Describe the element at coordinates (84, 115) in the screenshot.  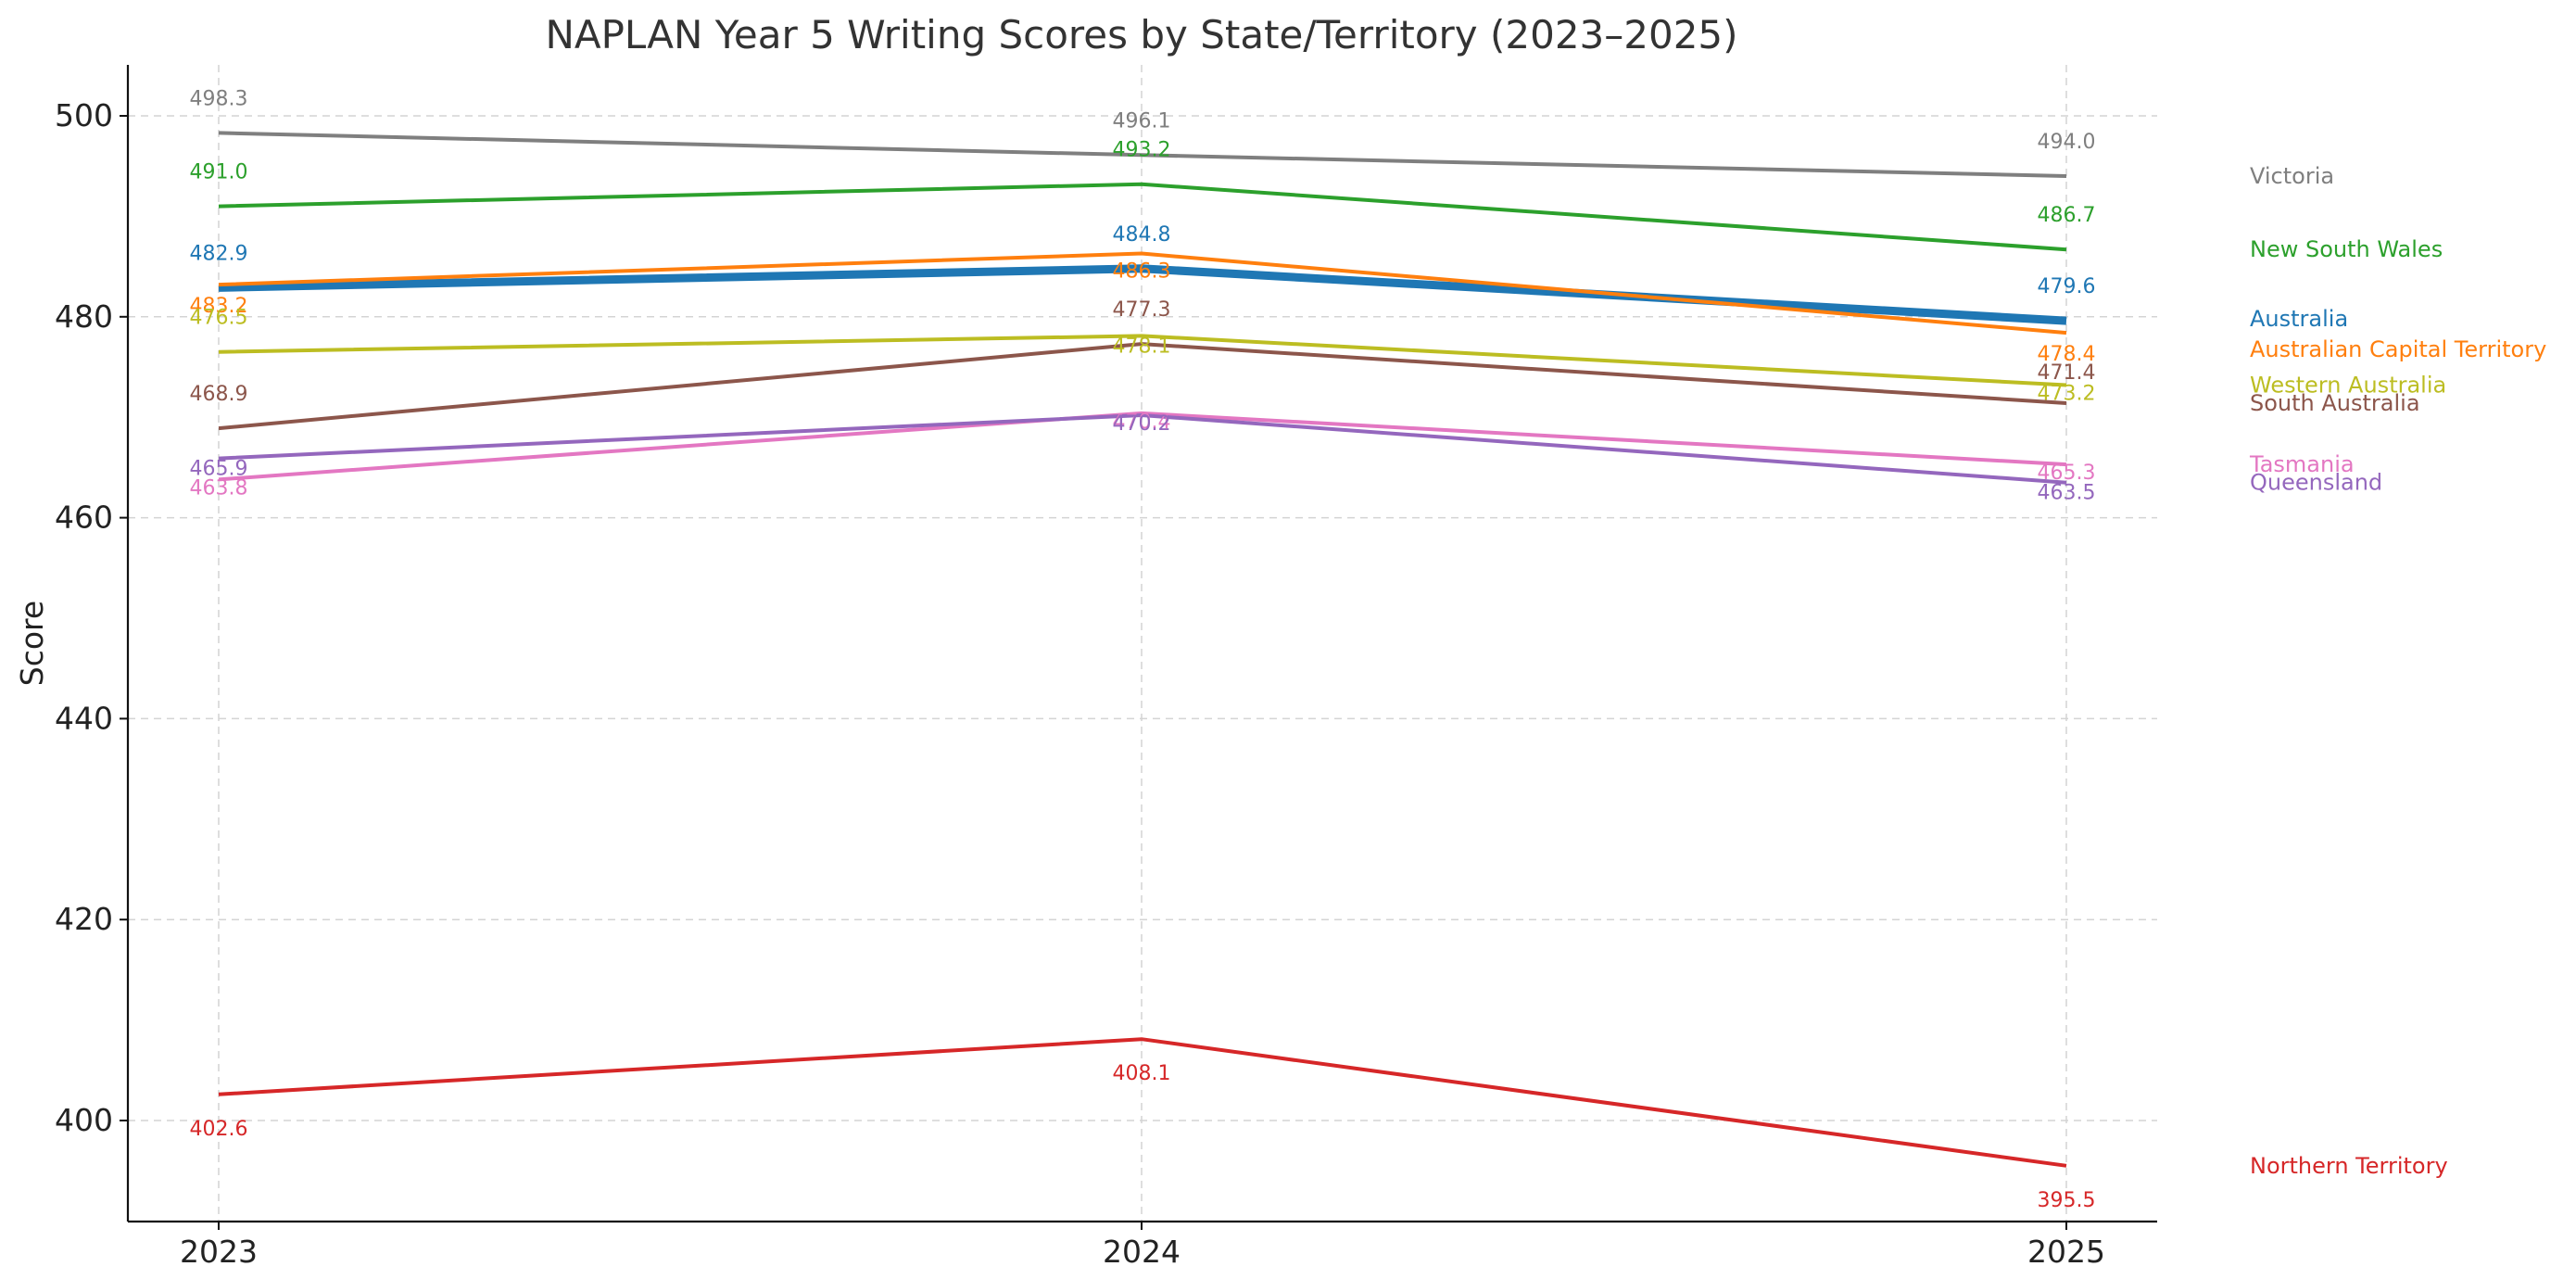
I see `y-tick-label: 500` at that location.